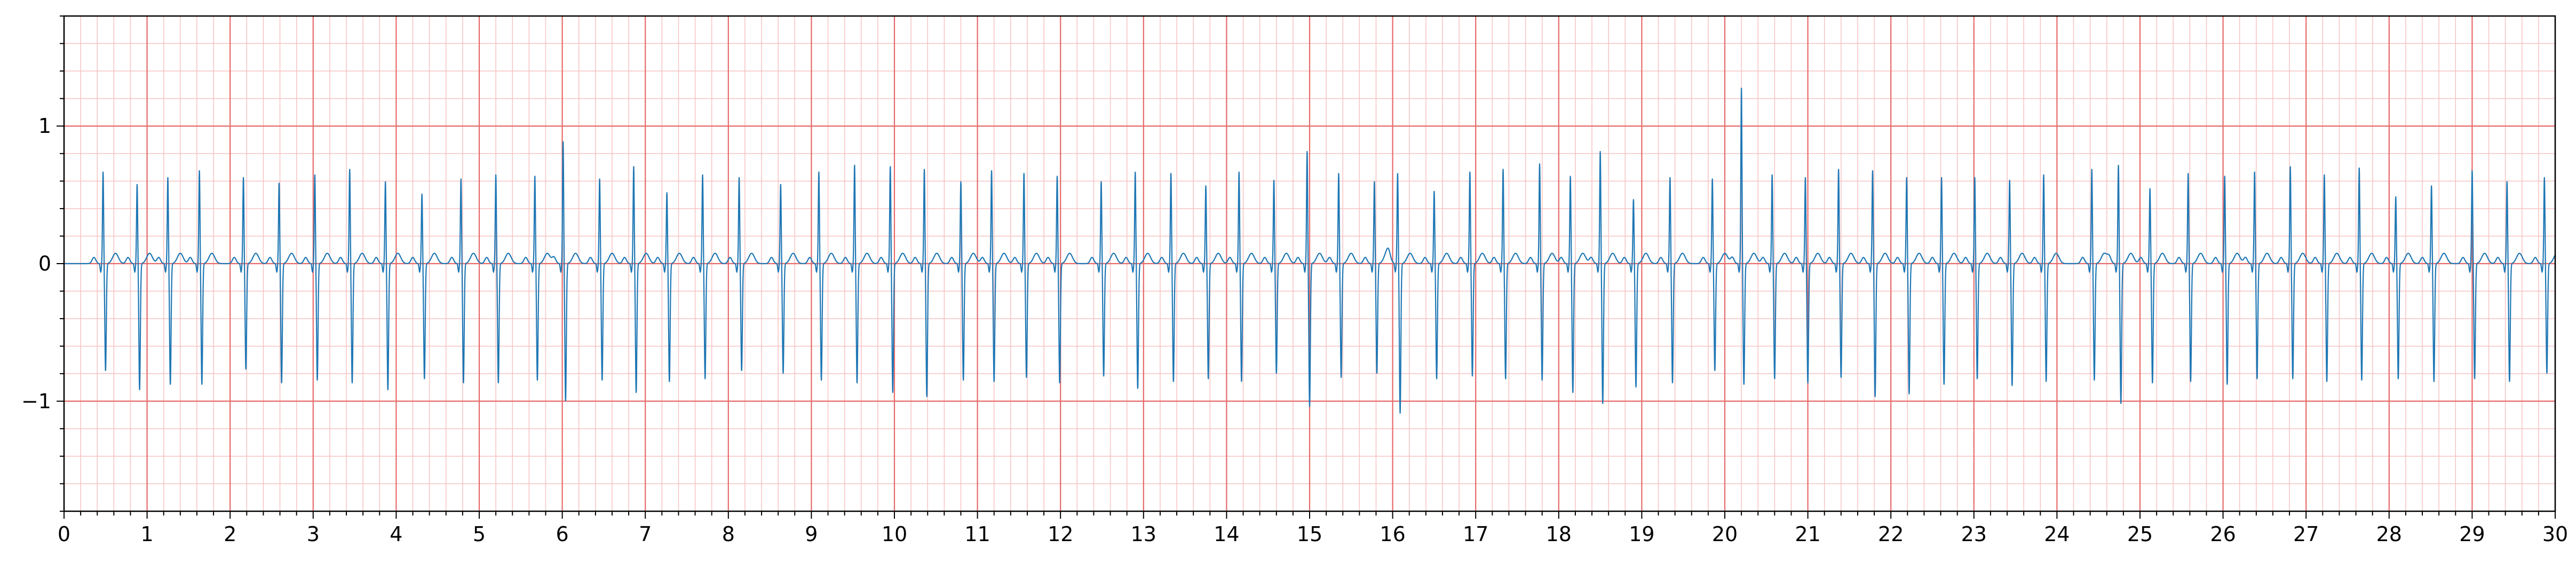 The image size is (2576, 563). Describe the element at coordinates (2472, 534) in the screenshot. I see `x-tick-label: 29` at that location.